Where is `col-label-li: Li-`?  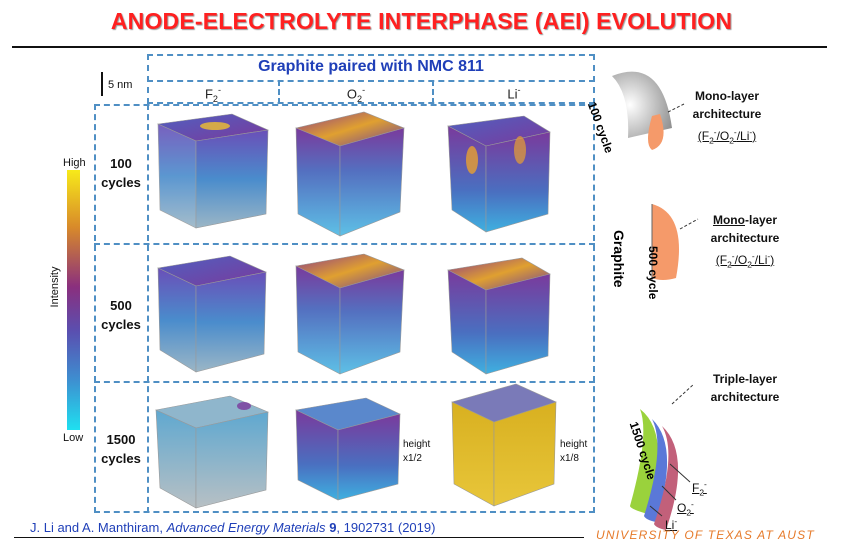
col-label-li: Li- is located at coordinates (514, 93).